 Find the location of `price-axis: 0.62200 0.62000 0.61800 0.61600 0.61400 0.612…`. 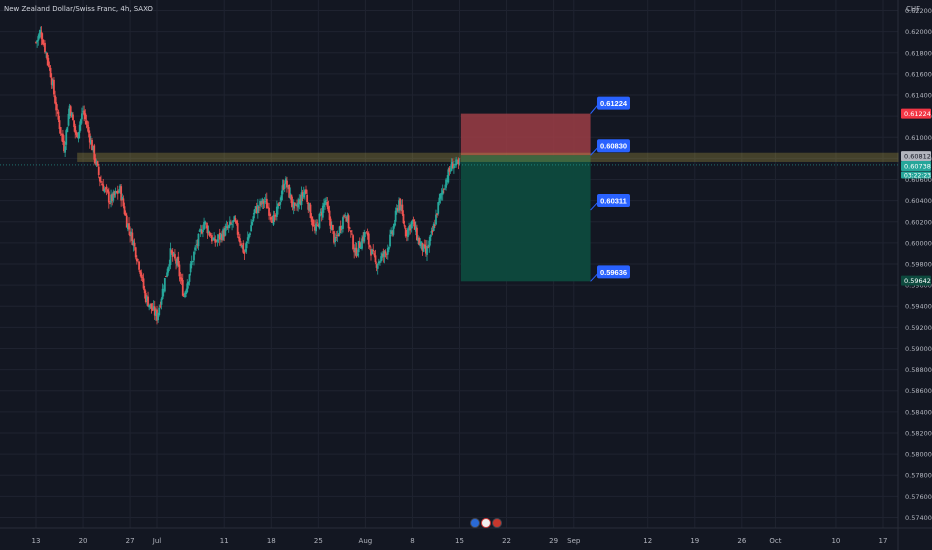

price-axis: 0.62200 0.62000 0.61800 0.61600 0.61400 0.612… is located at coordinates (916, 264).